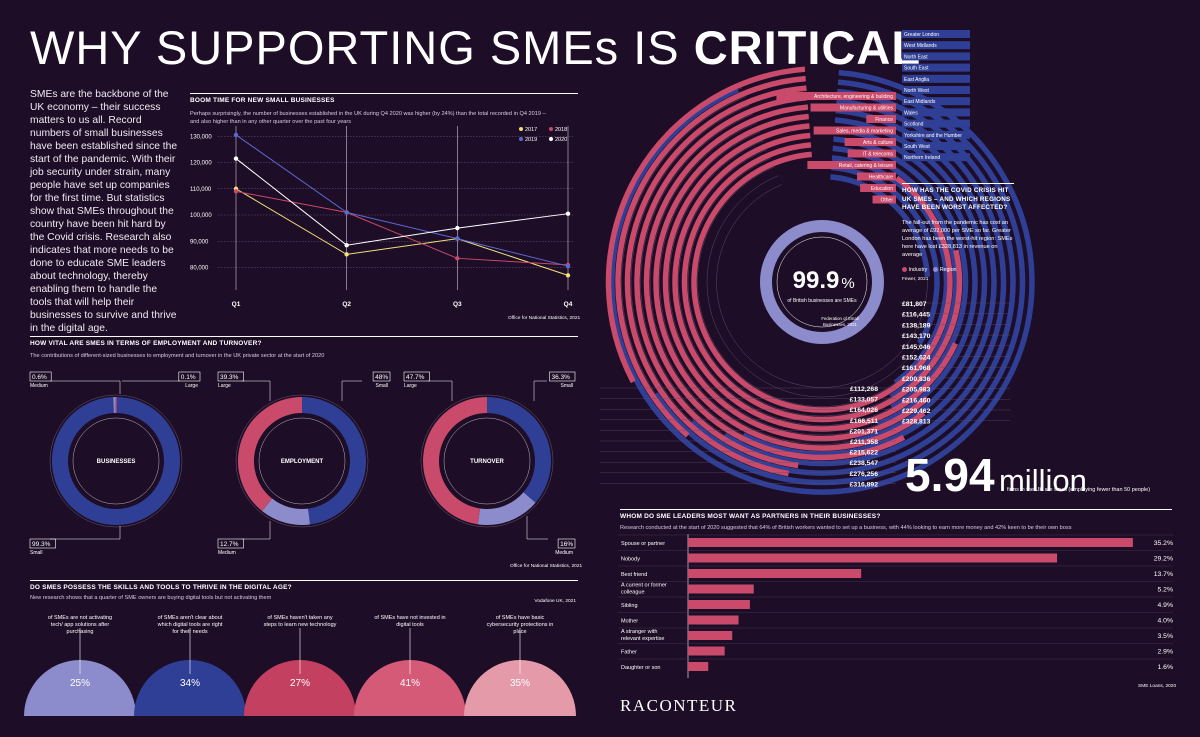 This screenshot has width=1200, height=737. Describe the element at coordinates (916, 315) in the screenshot. I see `region-value: £116,445` at that location.